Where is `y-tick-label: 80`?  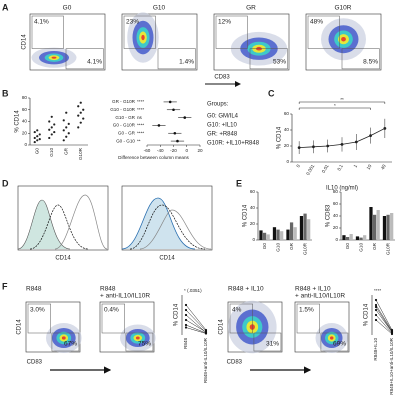
y-tick-label: 80 is located at coordinates (336, 191).